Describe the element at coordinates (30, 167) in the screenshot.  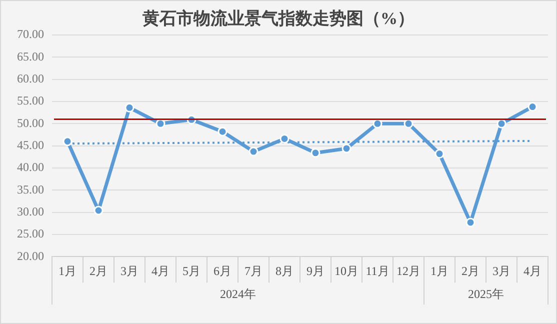
I see `y-tick-label: 40.00` at that location.